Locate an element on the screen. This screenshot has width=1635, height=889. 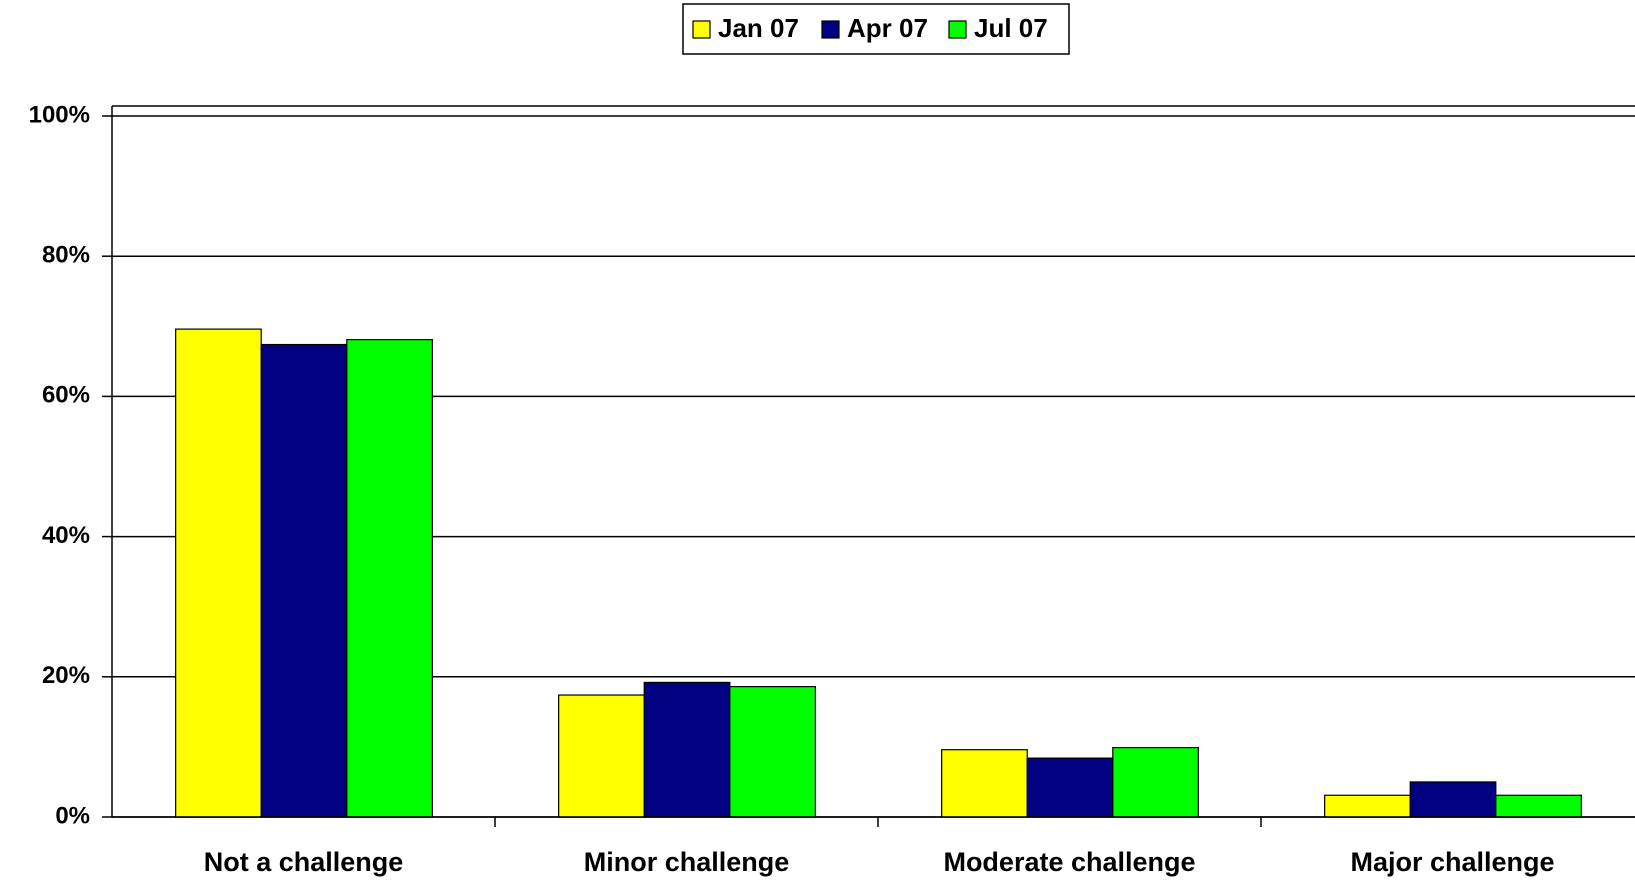
x-tick-label: Minor challenge is located at coordinates (687, 862).